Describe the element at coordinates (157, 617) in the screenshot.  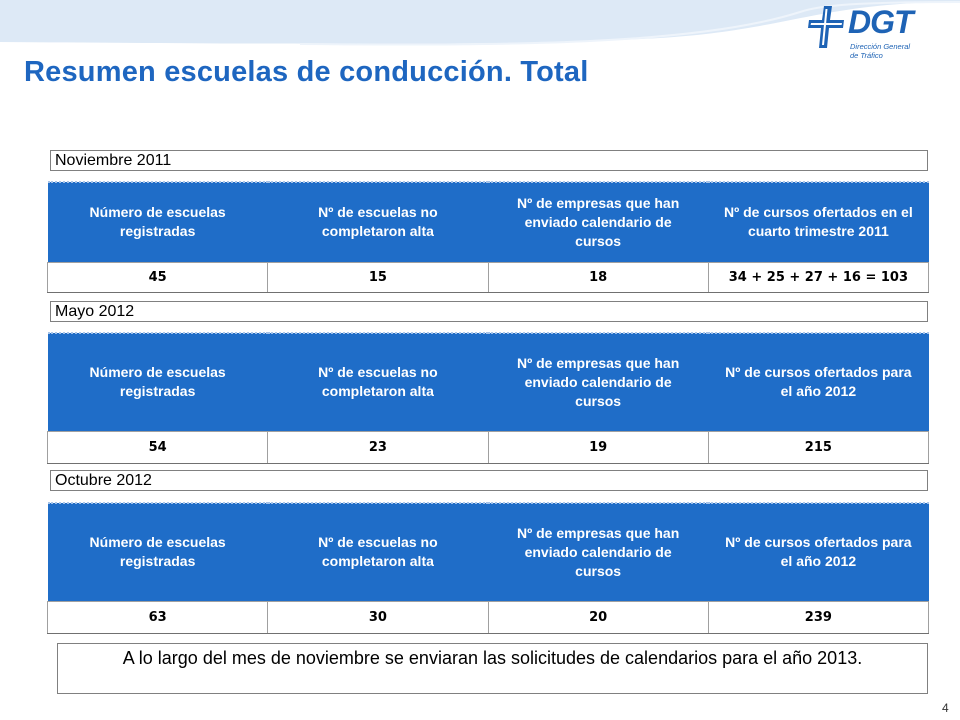
I see `cell-registered-schools: 63` at that location.